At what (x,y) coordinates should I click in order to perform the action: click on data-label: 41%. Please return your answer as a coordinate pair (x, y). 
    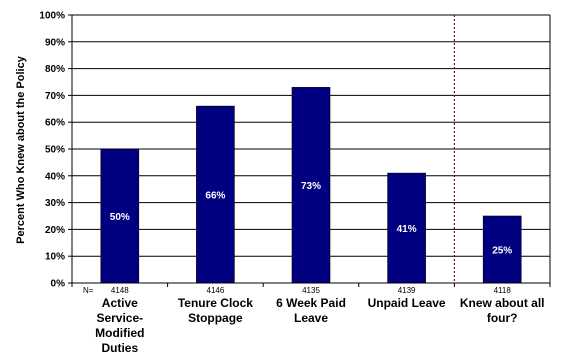
    Looking at the image, I should click on (407, 229).